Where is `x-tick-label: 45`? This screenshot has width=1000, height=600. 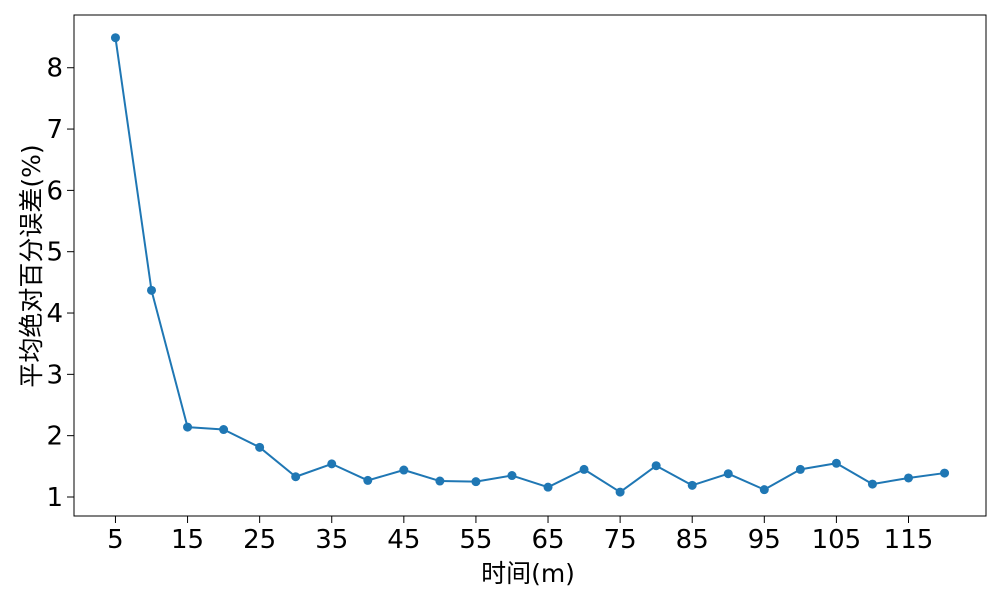
x-tick-label: 45 is located at coordinates (403, 540).